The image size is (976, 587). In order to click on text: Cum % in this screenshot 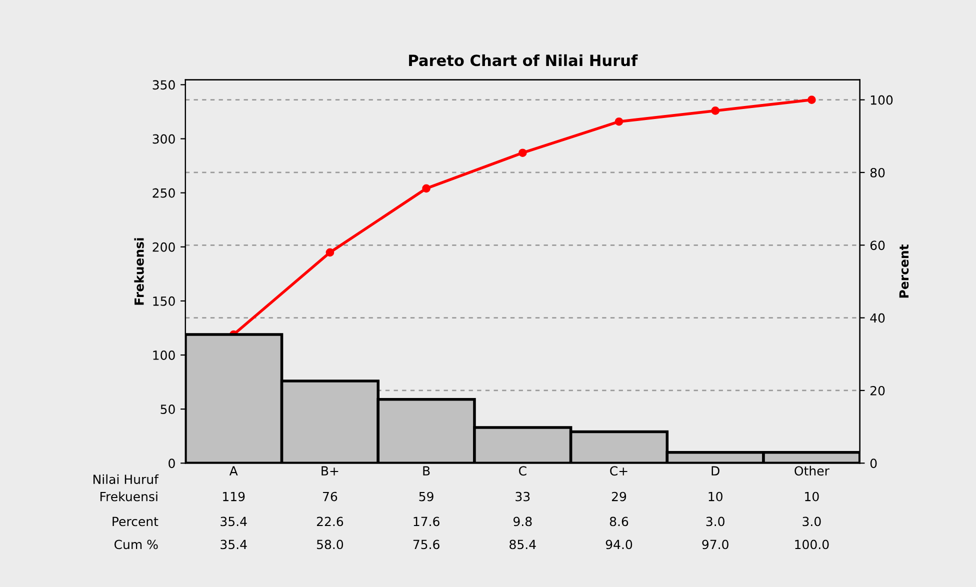, I will do `click(136, 545)`.